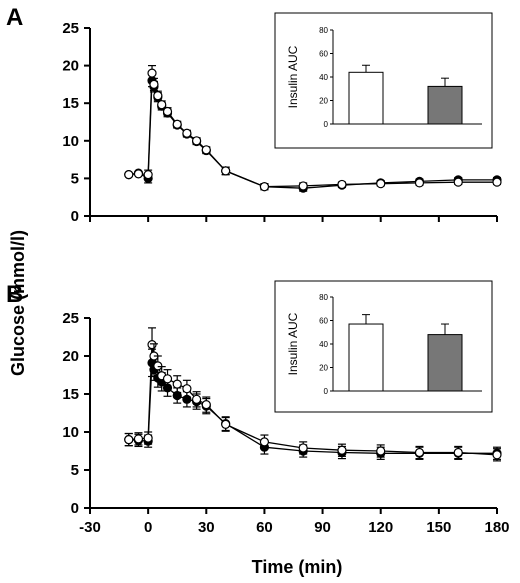 The image size is (520, 583). Describe the element at coordinates (206, 527) in the screenshot. I see `x-tick-label: 30` at that location.